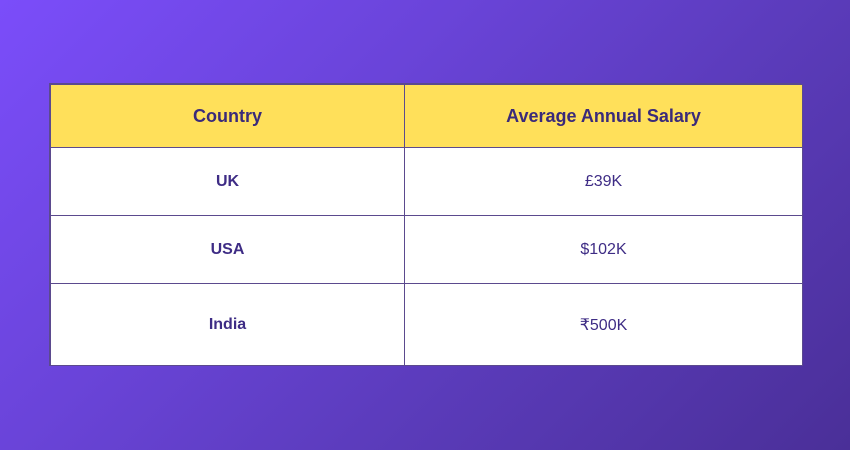 Image resolution: width=850 pixels, height=450 pixels. I want to click on salary-cell: £39K, so click(603, 181).